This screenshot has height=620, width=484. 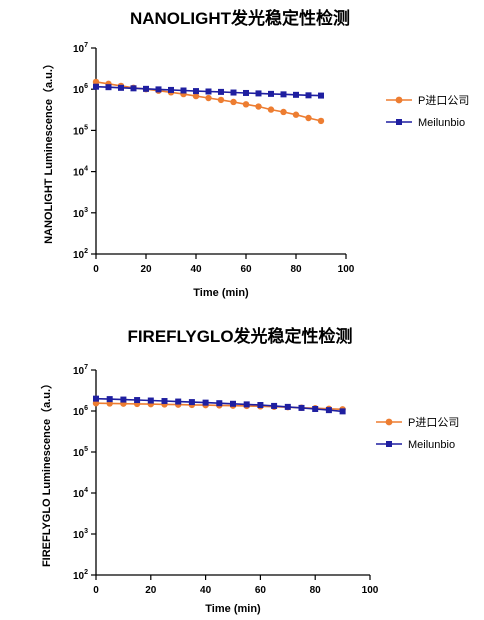 What do you see at coordinates (80, 48) in the screenshot?
I see `chart1-y-tick-label: 10⁷` at bounding box center [80, 48].